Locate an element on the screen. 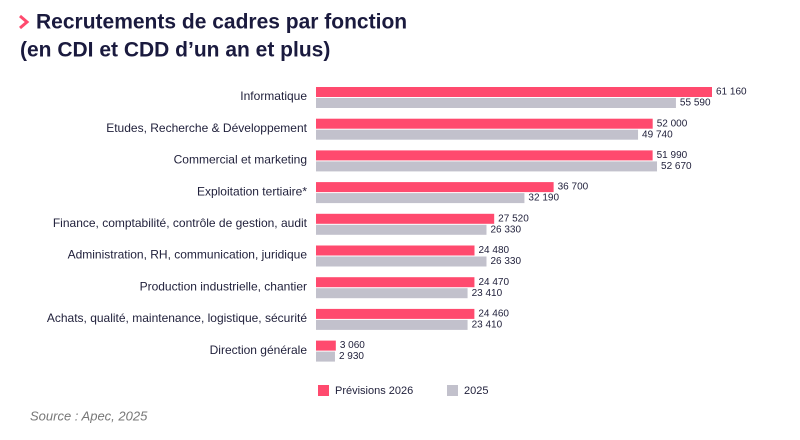 This screenshot has height=440, width=800. value-label: 49 740 is located at coordinates (657, 134).